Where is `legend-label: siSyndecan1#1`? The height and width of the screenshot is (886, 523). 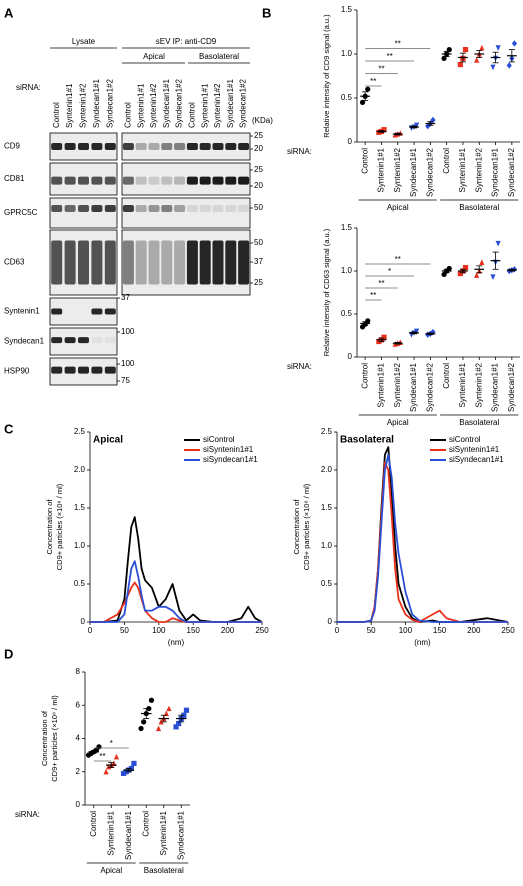 legend-label: siSyndecan1#1 is located at coordinates (476, 459).